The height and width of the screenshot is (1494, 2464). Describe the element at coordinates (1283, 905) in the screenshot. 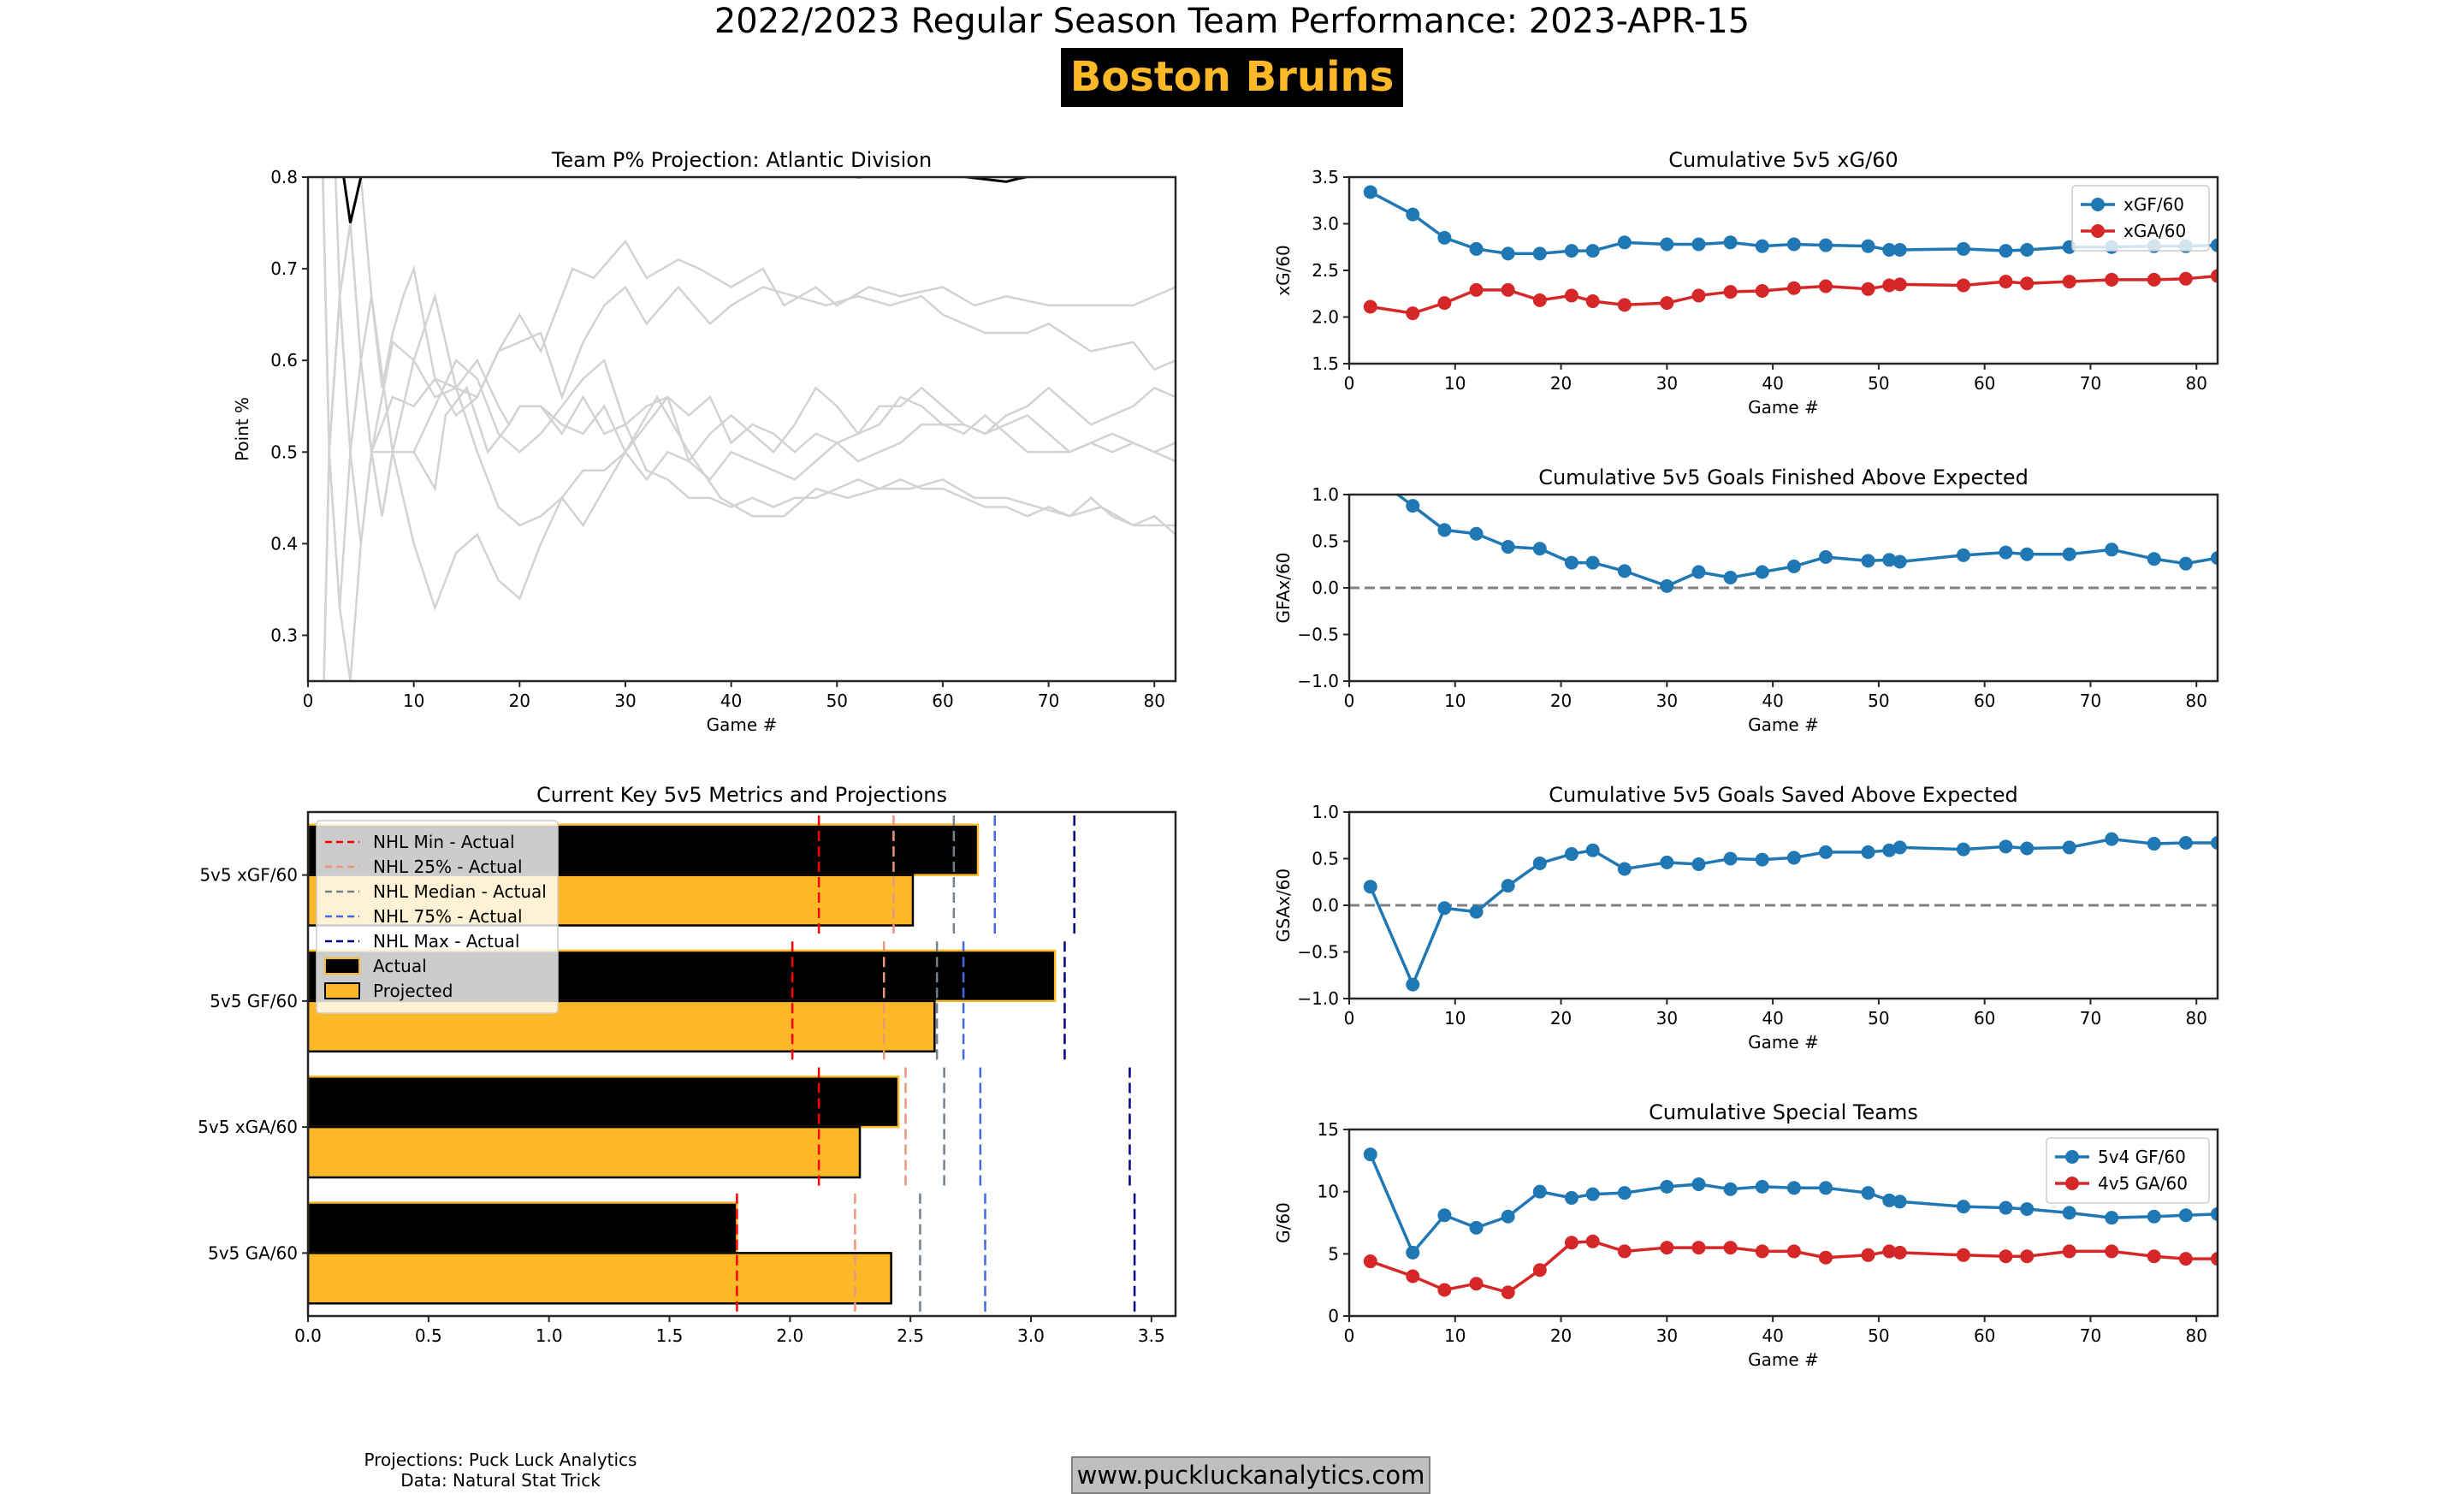

I see `y-axis-label: GSAx/60` at that location.